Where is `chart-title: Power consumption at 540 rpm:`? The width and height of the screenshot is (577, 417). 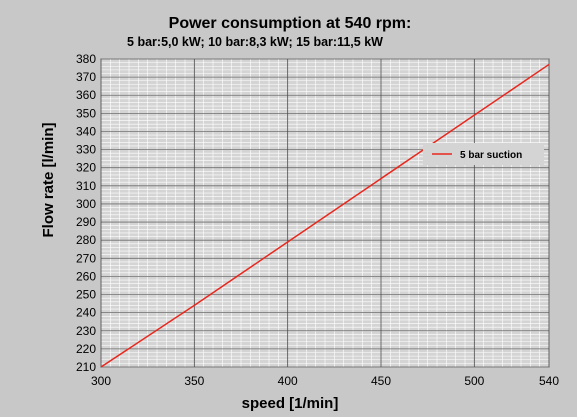 chart-title: Power consumption at 540 rpm: is located at coordinates (290, 23).